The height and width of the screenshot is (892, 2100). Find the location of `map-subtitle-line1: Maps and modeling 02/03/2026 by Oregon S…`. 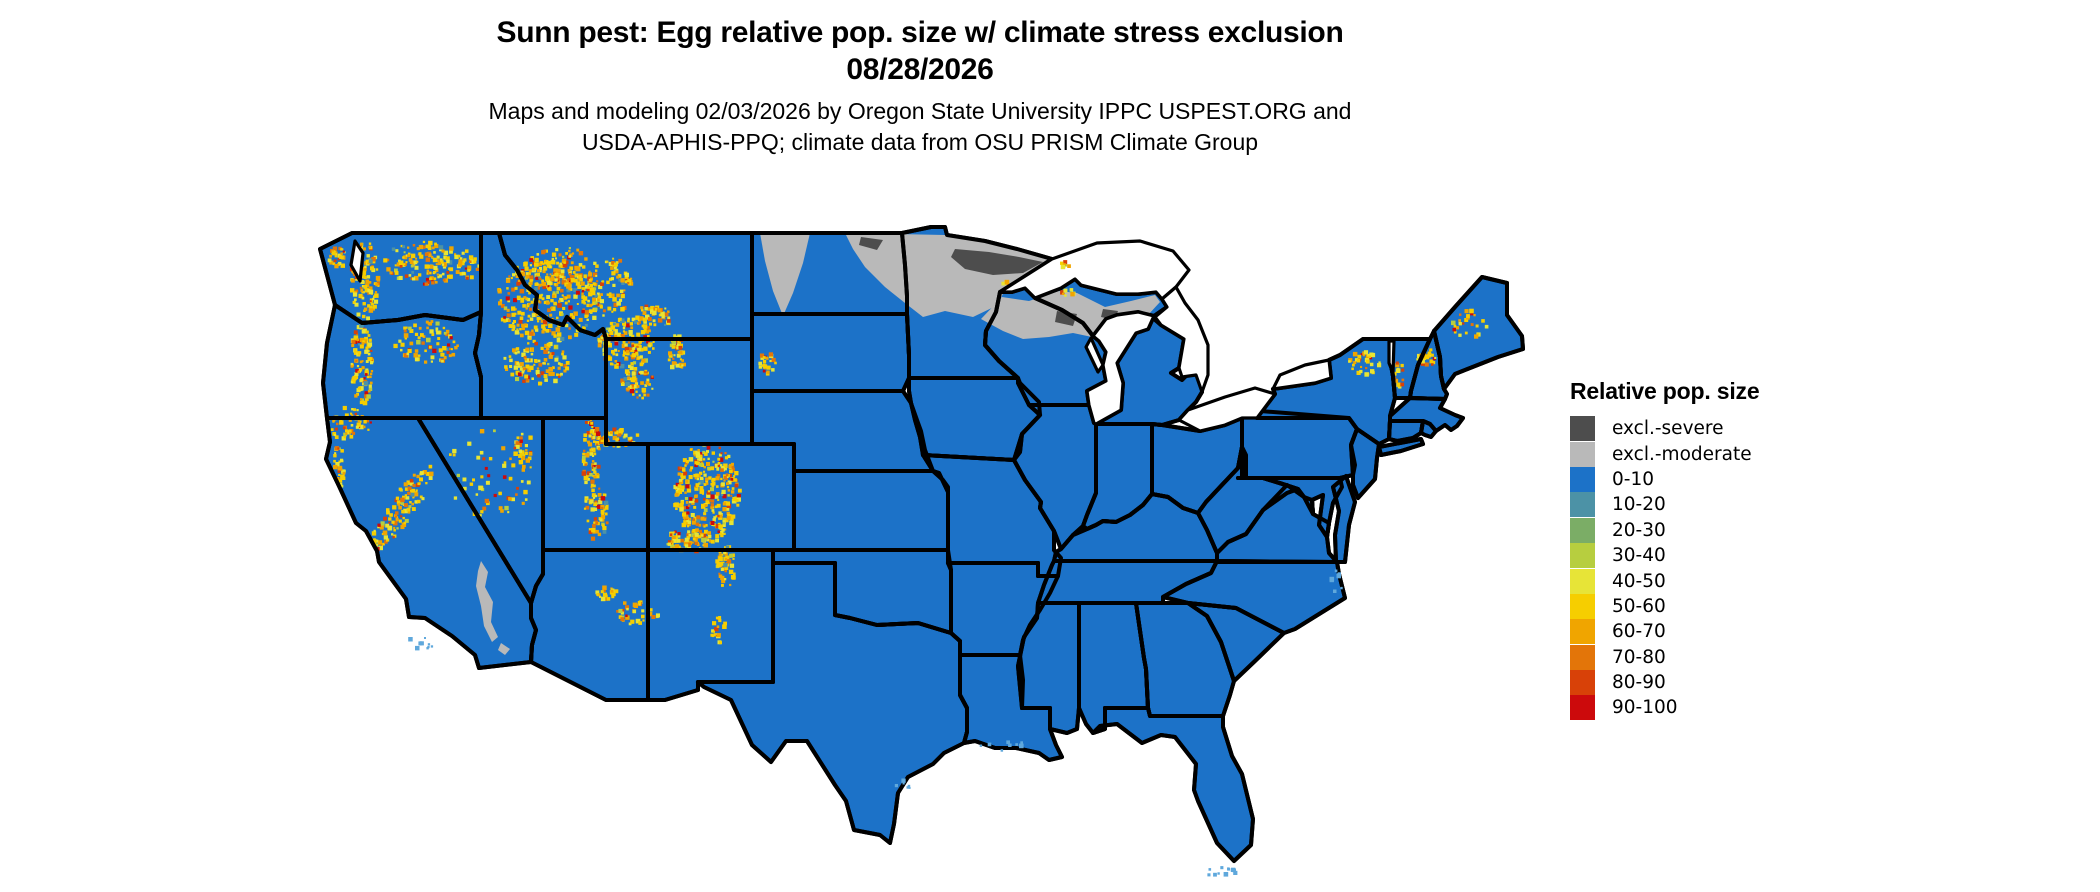

map-subtitle-line1: Maps and modeling 02/03/2026 by Oregon S… is located at coordinates (920, 111).